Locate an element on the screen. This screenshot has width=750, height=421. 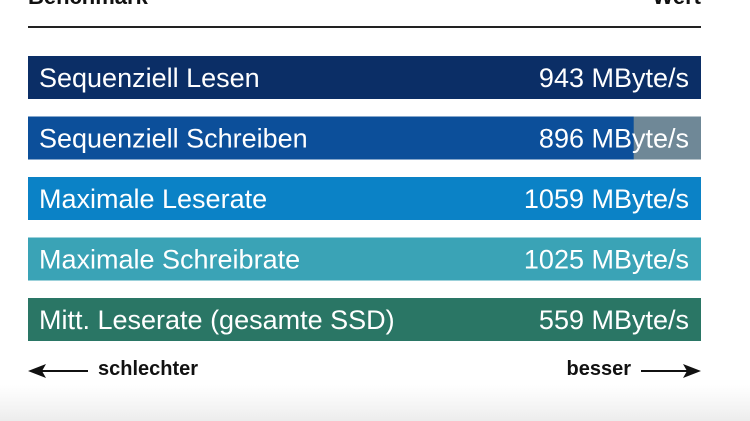
bar-sequenziell-lesen is located at coordinates (364, 77).